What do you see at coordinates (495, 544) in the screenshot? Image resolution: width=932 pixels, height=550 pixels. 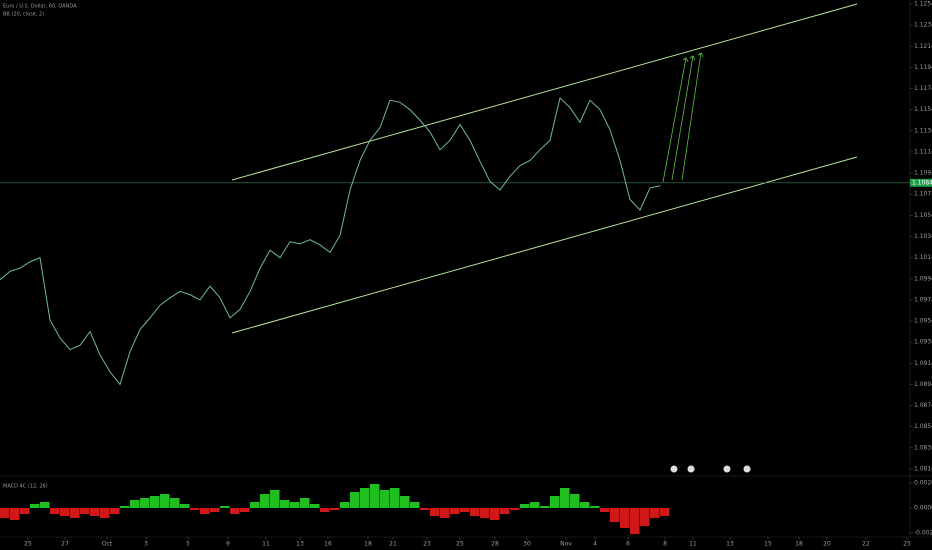 I see `x-tick-label: 28` at bounding box center [495, 544].